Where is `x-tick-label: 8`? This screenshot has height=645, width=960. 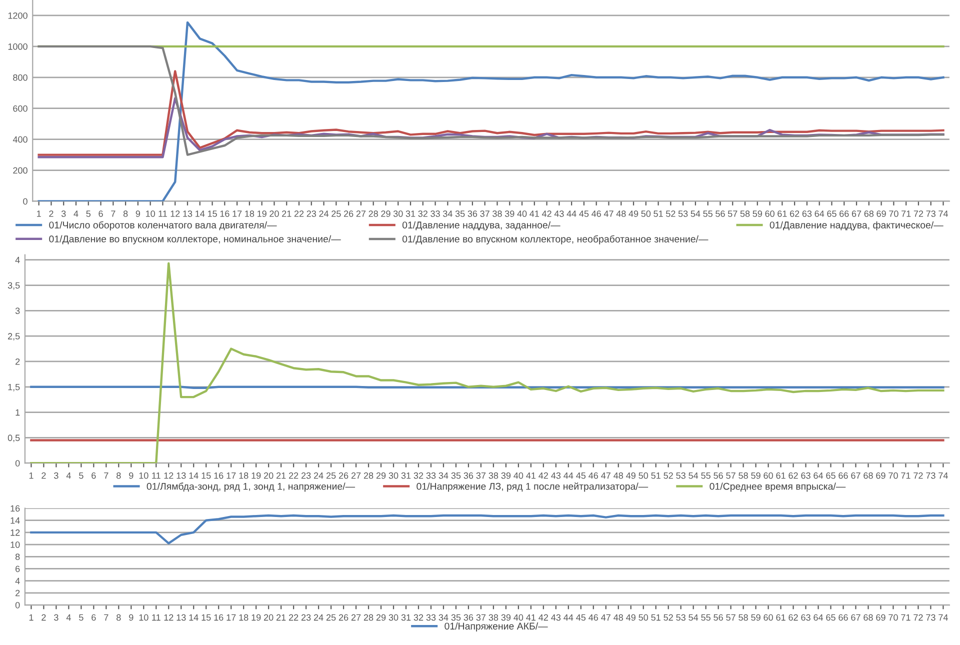
x-tick-label: 8 is located at coordinates (118, 475).